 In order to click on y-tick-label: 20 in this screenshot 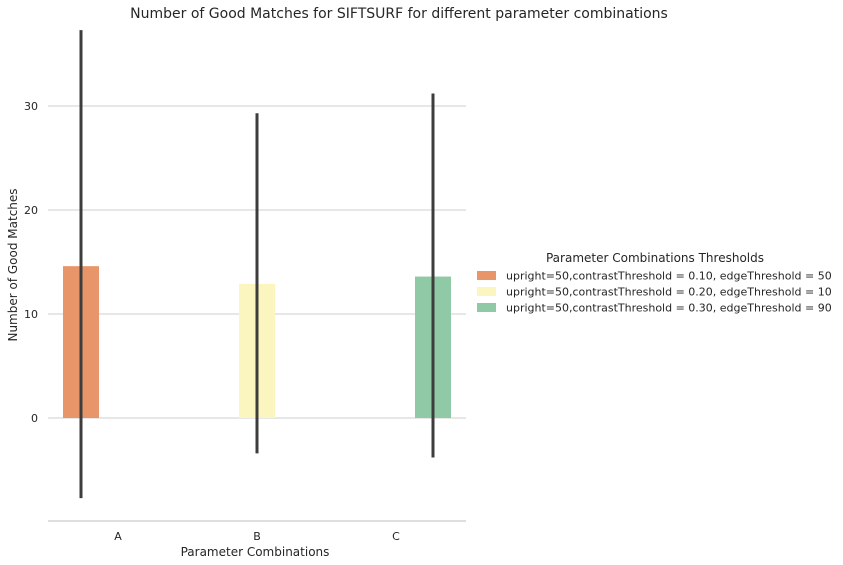, I will do `click(31, 210)`.